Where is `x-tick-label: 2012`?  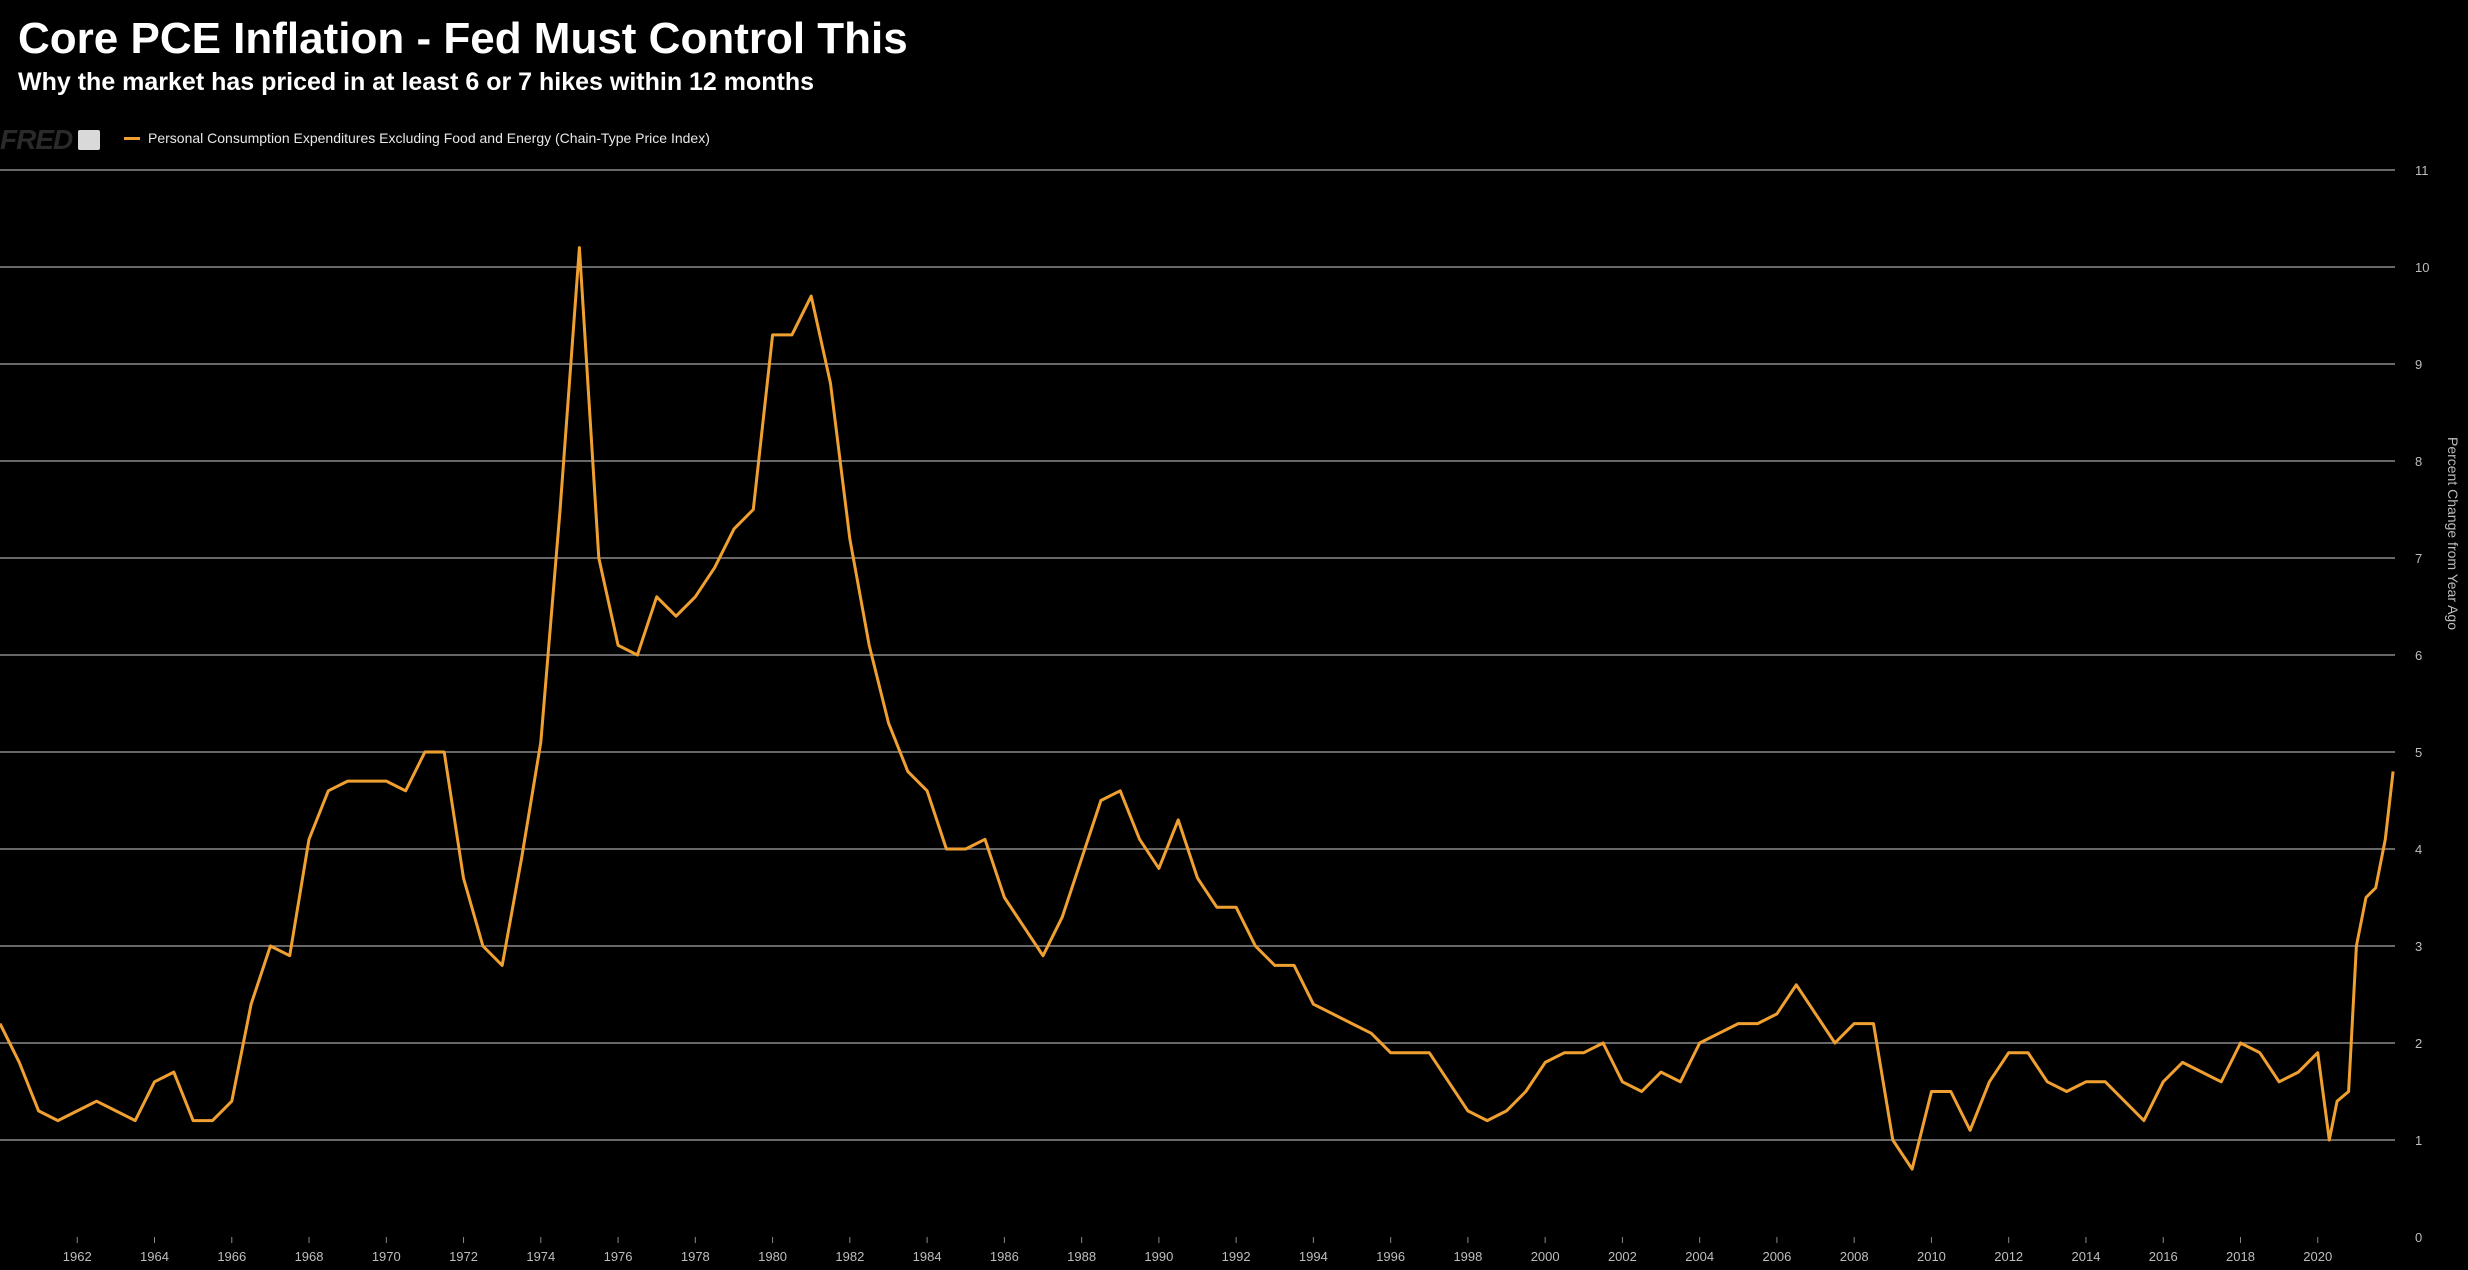
x-tick-label: 2012 is located at coordinates (2008, 1256).